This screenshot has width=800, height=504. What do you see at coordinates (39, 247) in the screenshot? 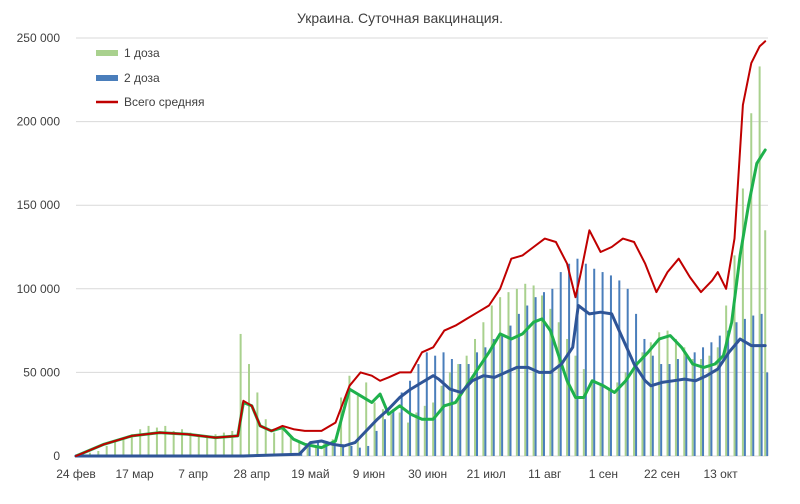
I see `y-axis-tick-labels: 0 50 000 100 000 150 000 200 000 250 000` at bounding box center [39, 247].